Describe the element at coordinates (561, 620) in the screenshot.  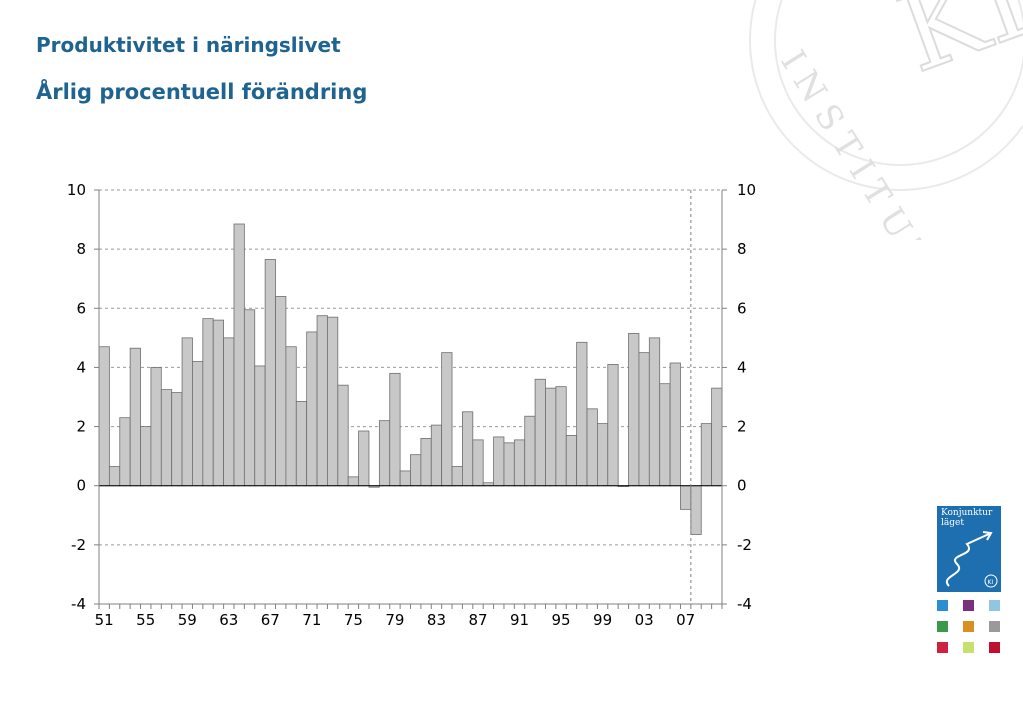
I see `x-tick-label: 95` at that location.